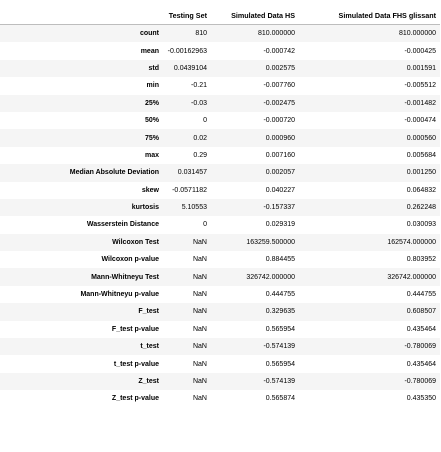 The width and height of the screenshot is (441, 452). Describe the element at coordinates (220, 85) in the screenshot. I see `table-row: min -0.21 -0.007760 -0.005512` at that location.